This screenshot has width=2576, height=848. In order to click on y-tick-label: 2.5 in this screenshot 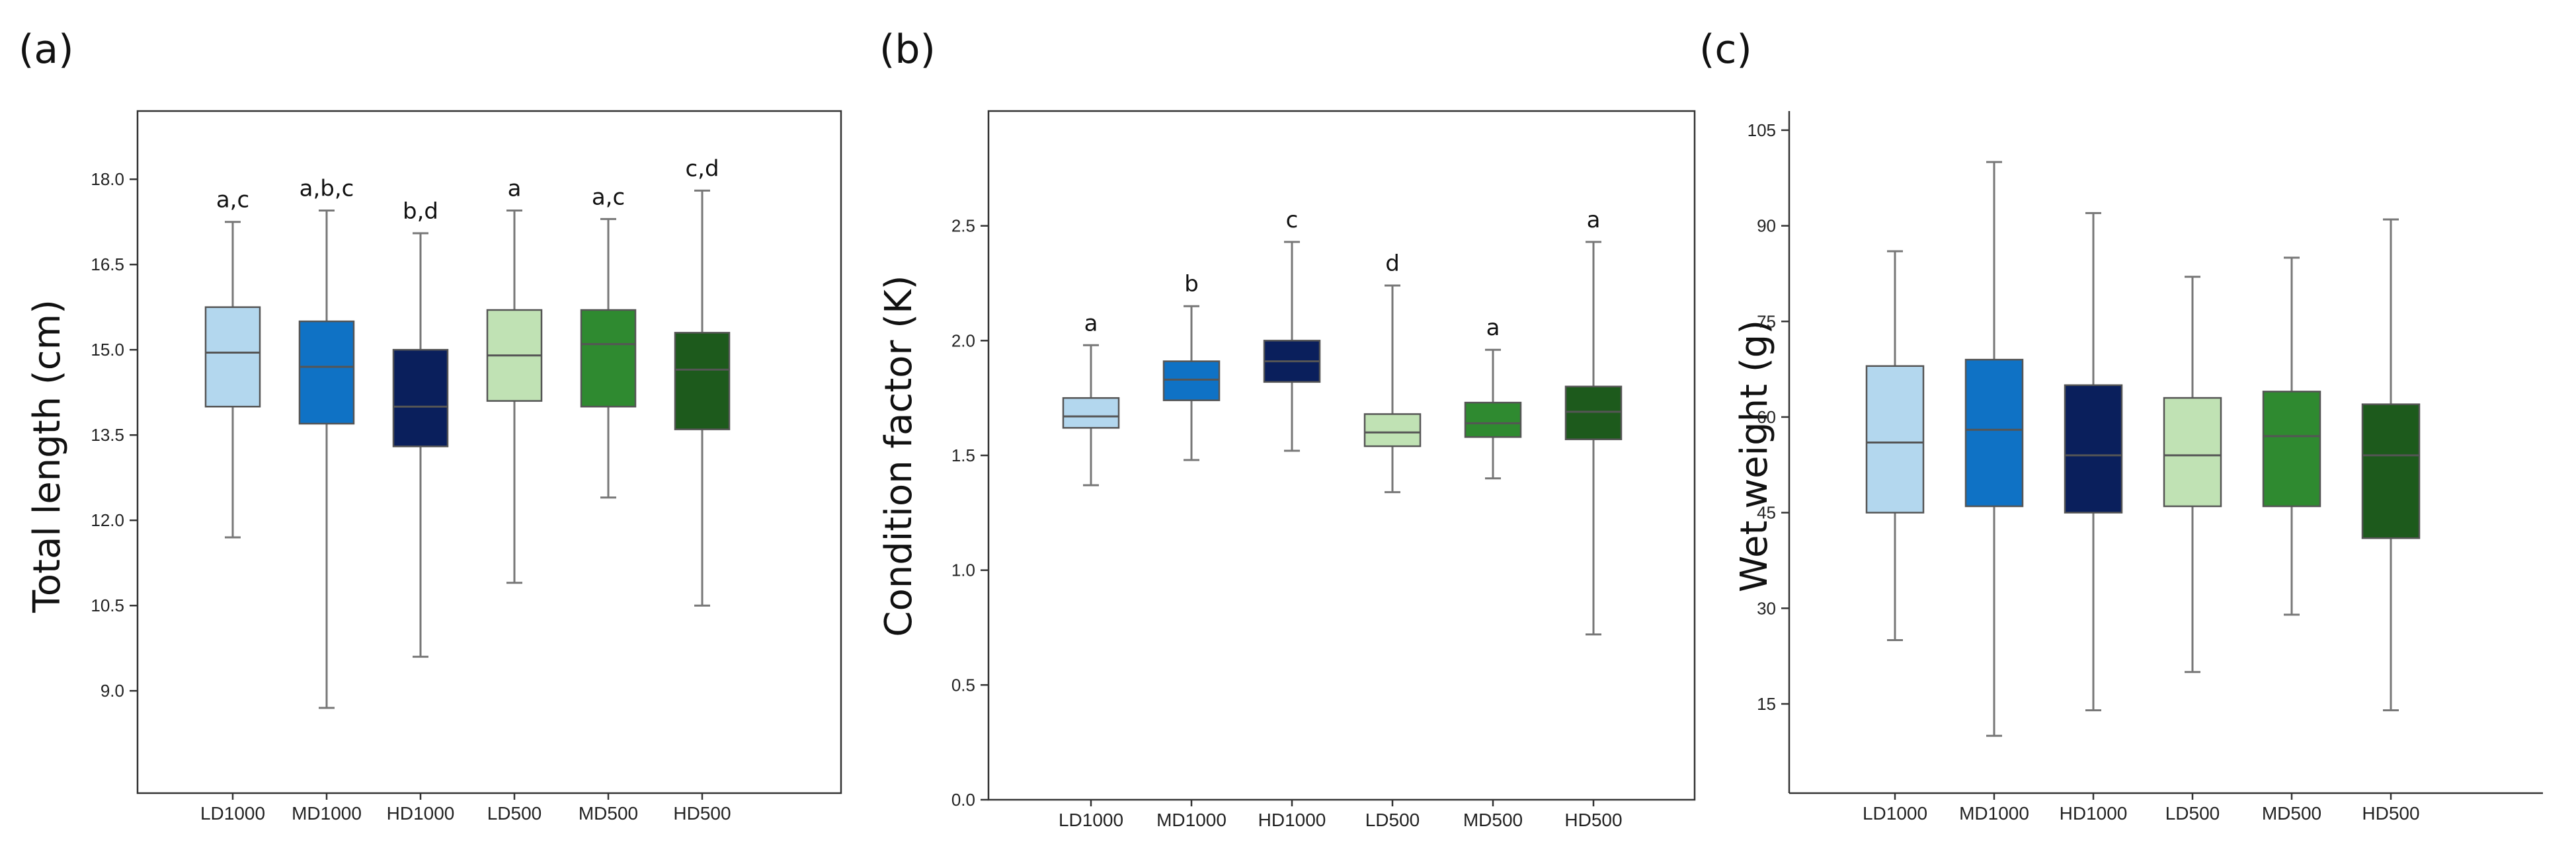, I will do `click(963, 226)`.